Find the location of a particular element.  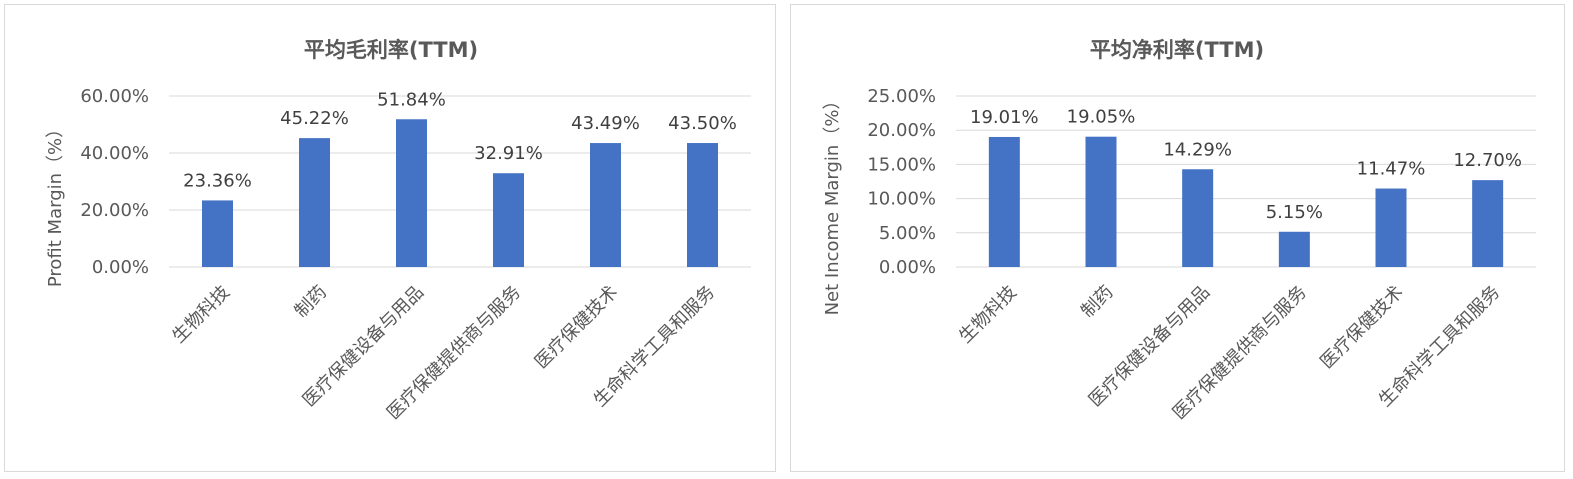

y-tick-label: 60.00% is located at coordinates (114, 96).